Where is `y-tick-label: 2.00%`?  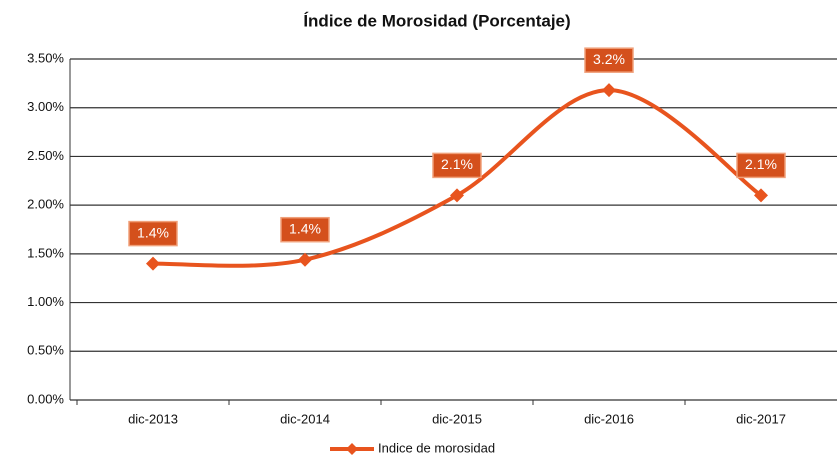
y-tick-label: 2.00% is located at coordinates (45, 204).